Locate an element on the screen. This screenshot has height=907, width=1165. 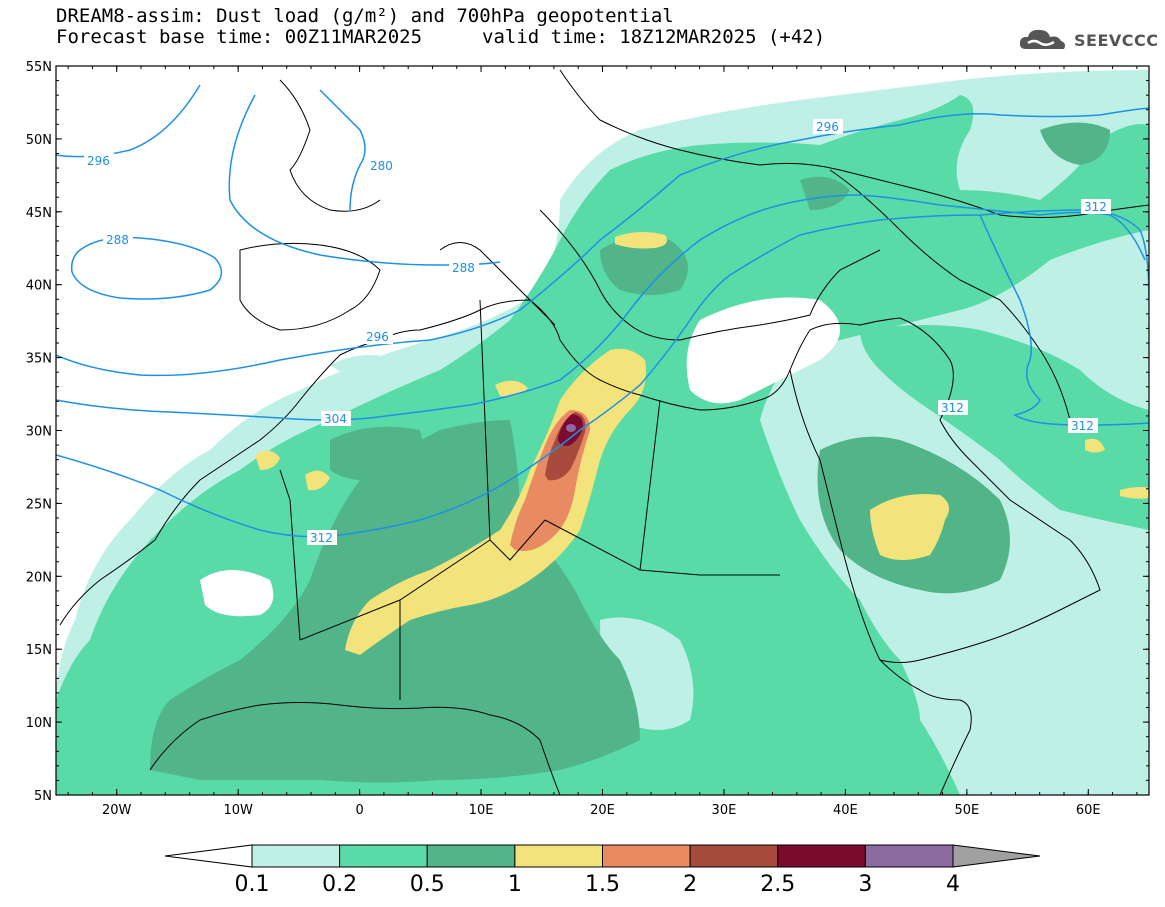
seevccc-logo: SEEVCCC is located at coordinates (1088, 40).